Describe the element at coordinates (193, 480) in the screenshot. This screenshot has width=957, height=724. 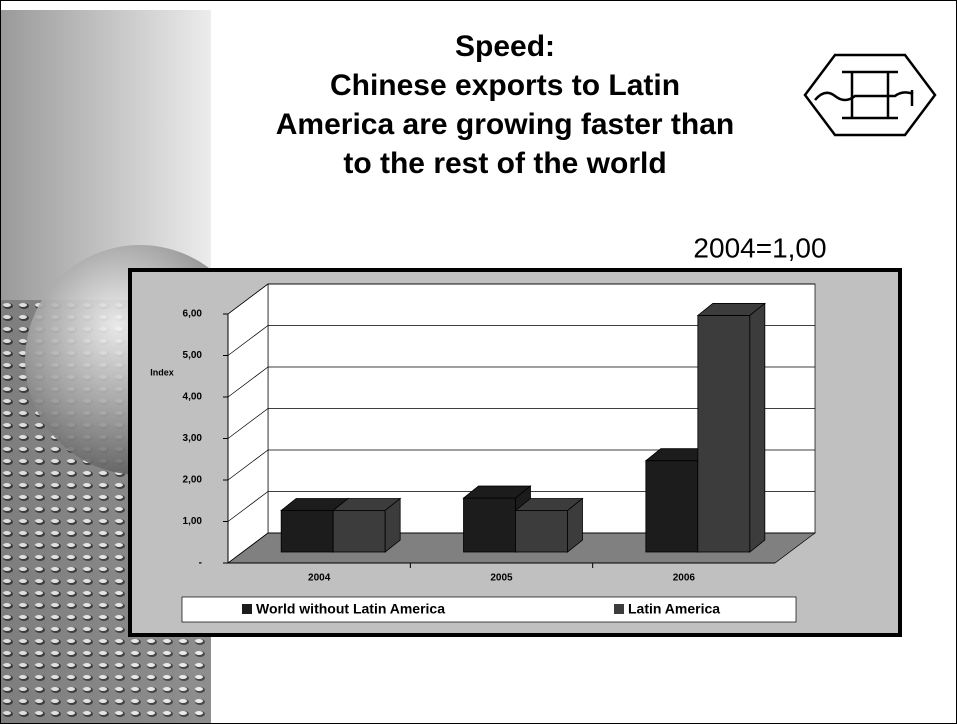
I see `y-tick-label: 2,00` at that location.